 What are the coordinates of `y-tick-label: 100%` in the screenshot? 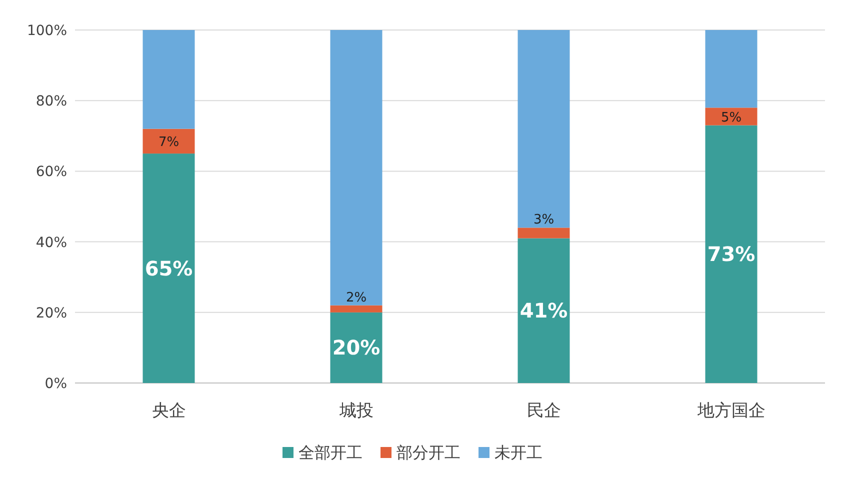 It's located at (46, 31).